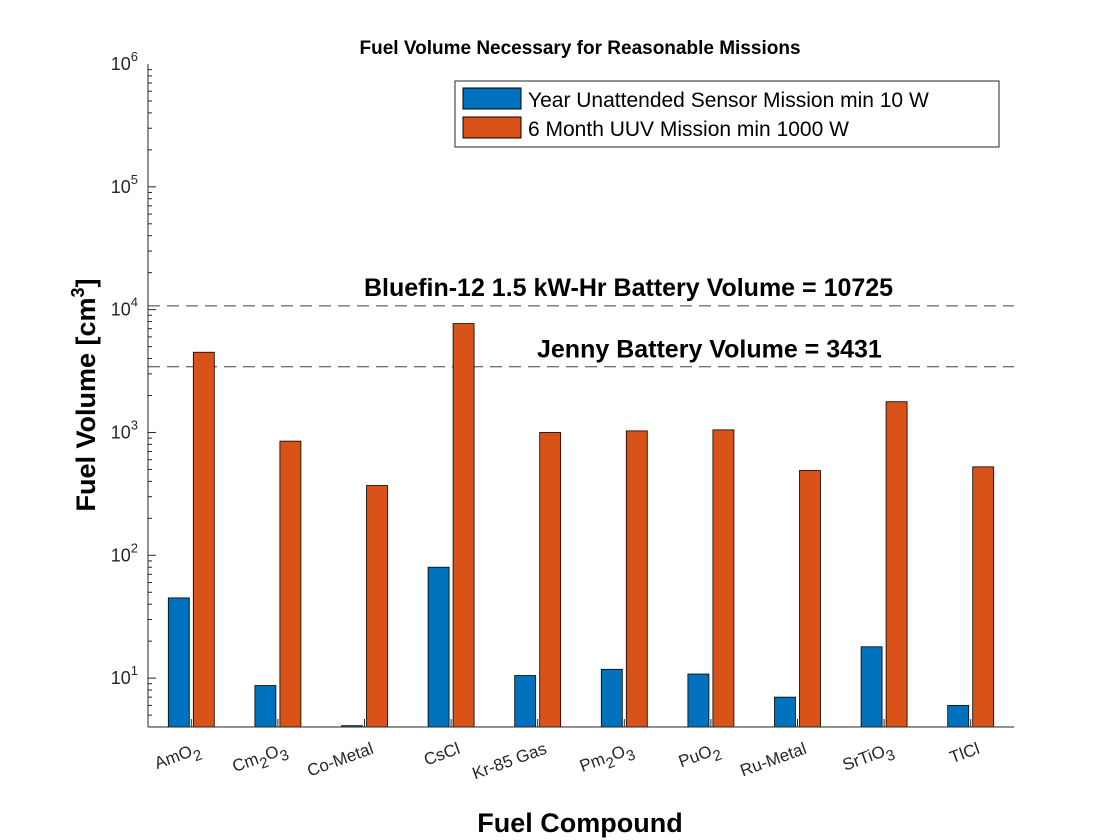 This screenshot has height=840, width=1120. What do you see at coordinates (124, 184) in the screenshot?
I see `y-tick-label: 10⁵` at bounding box center [124, 184].